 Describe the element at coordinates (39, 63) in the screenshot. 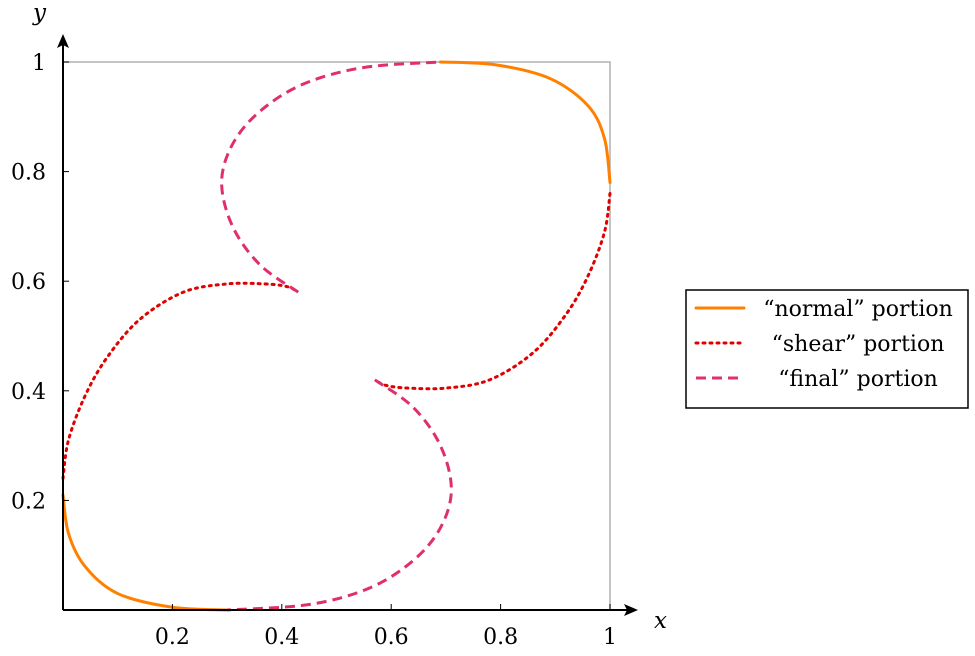

I see `y-tick-label: 1` at that location.